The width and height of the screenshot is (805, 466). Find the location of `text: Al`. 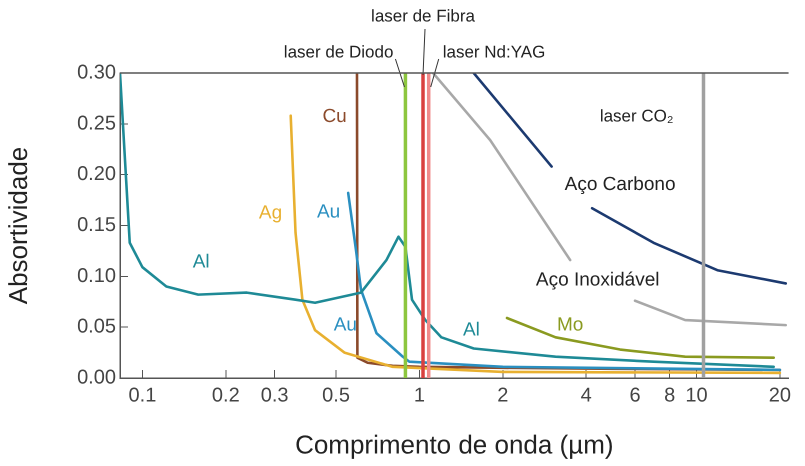

text: Al is located at coordinates (201, 261).